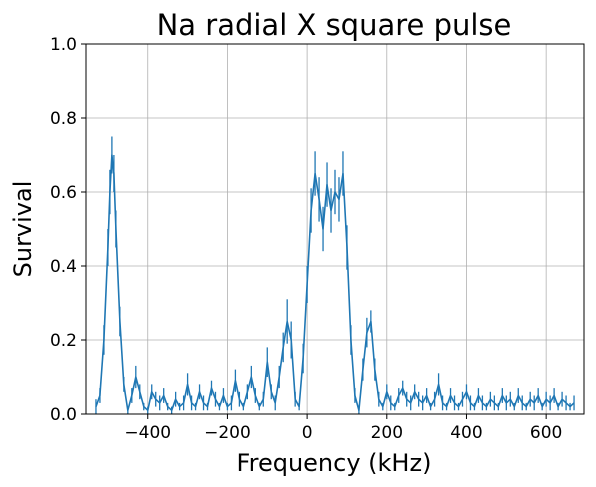 The image size is (596, 487). Describe the element at coordinates (63, 341) in the screenshot. I see `y-tick-label: 0.2` at that location.